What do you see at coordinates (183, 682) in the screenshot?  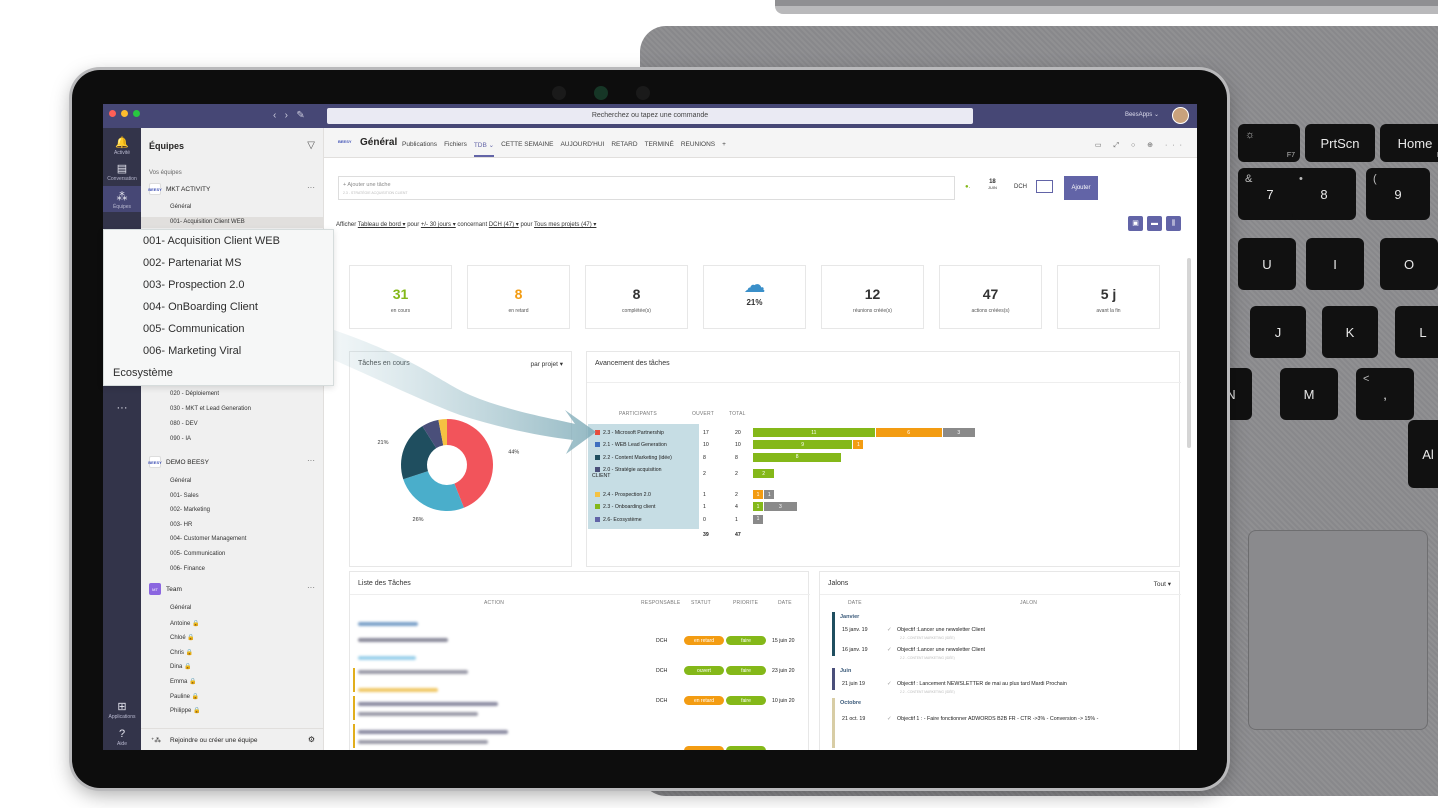 I see `channel-item: Emma 🔒` at bounding box center [183, 682].